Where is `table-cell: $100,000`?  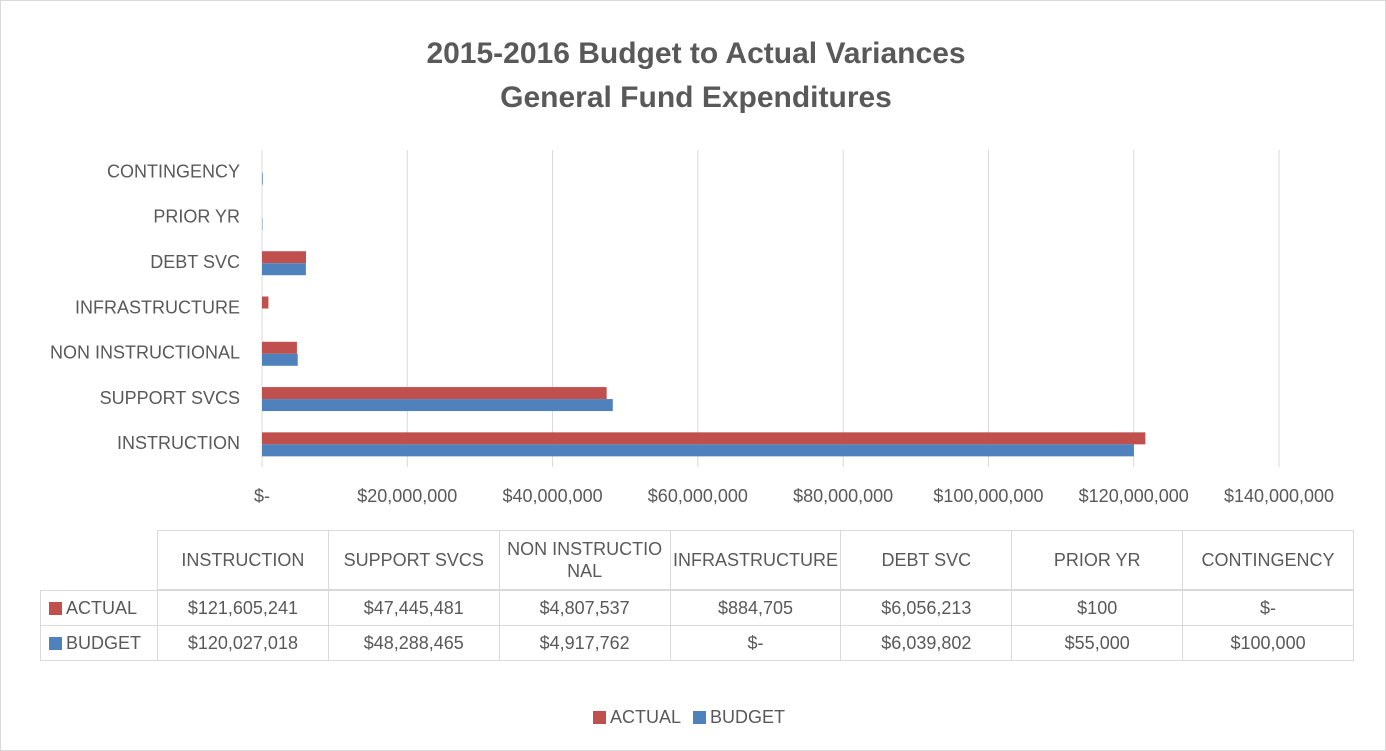
table-cell: $100,000 is located at coordinates (1268, 643).